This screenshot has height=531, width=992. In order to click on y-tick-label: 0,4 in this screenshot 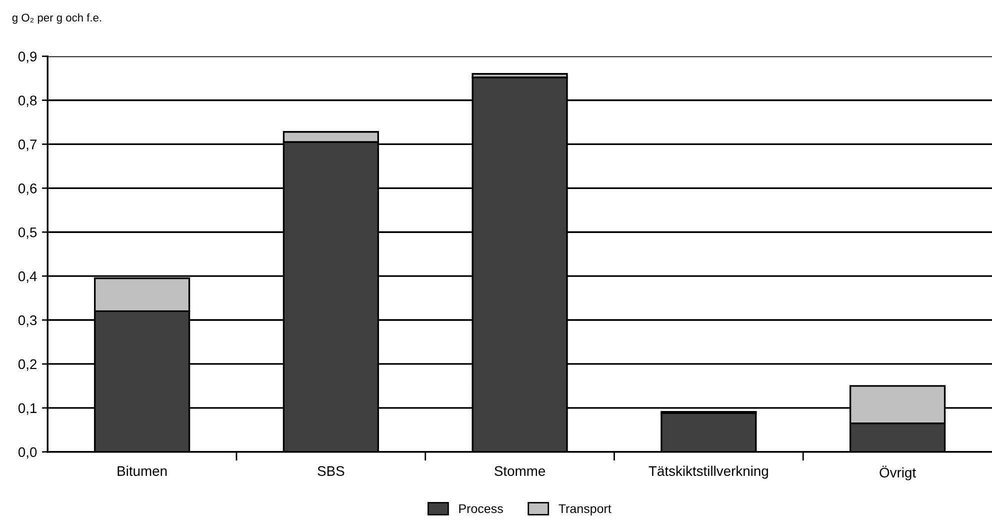, I will do `click(27, 277)`.